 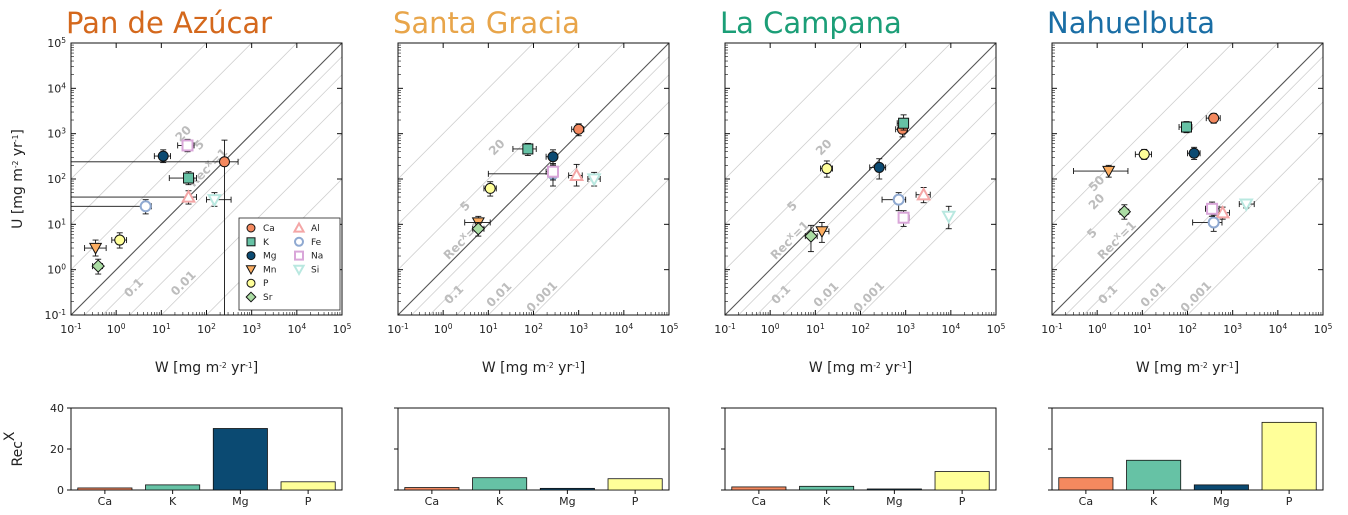 What do you see at coordinates (299, 255) in the screenshot?
I see `legend-marker-Na` at bounding box center [299, 255].